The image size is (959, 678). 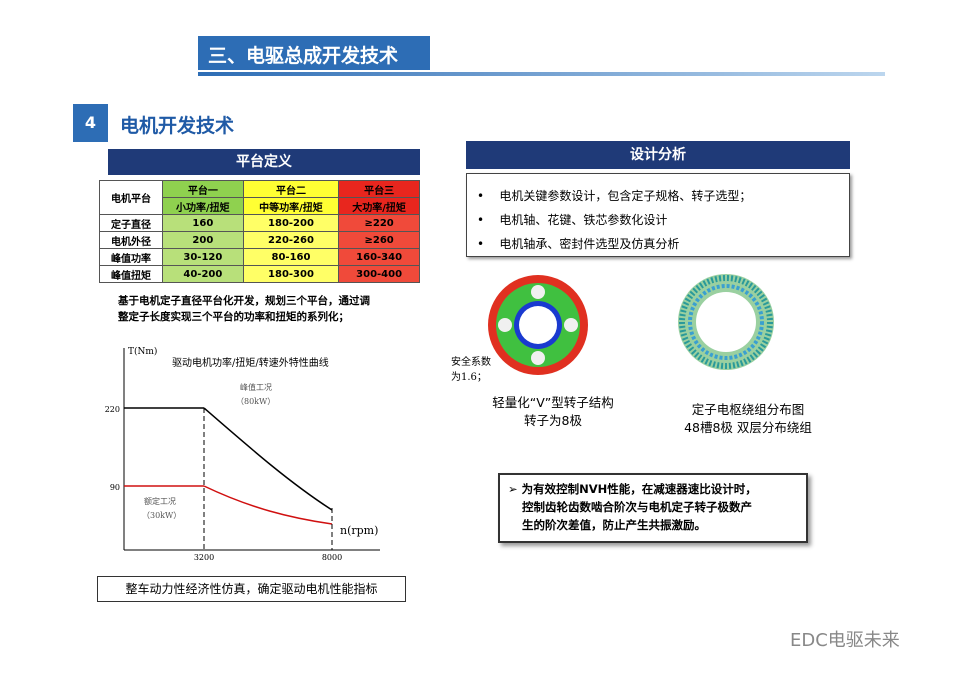 What do you see at coordinates (748, 427) in the screenshot?
I see `caption-line: 48槽8极 双层分布绕组` at bounding box center [748, 427].